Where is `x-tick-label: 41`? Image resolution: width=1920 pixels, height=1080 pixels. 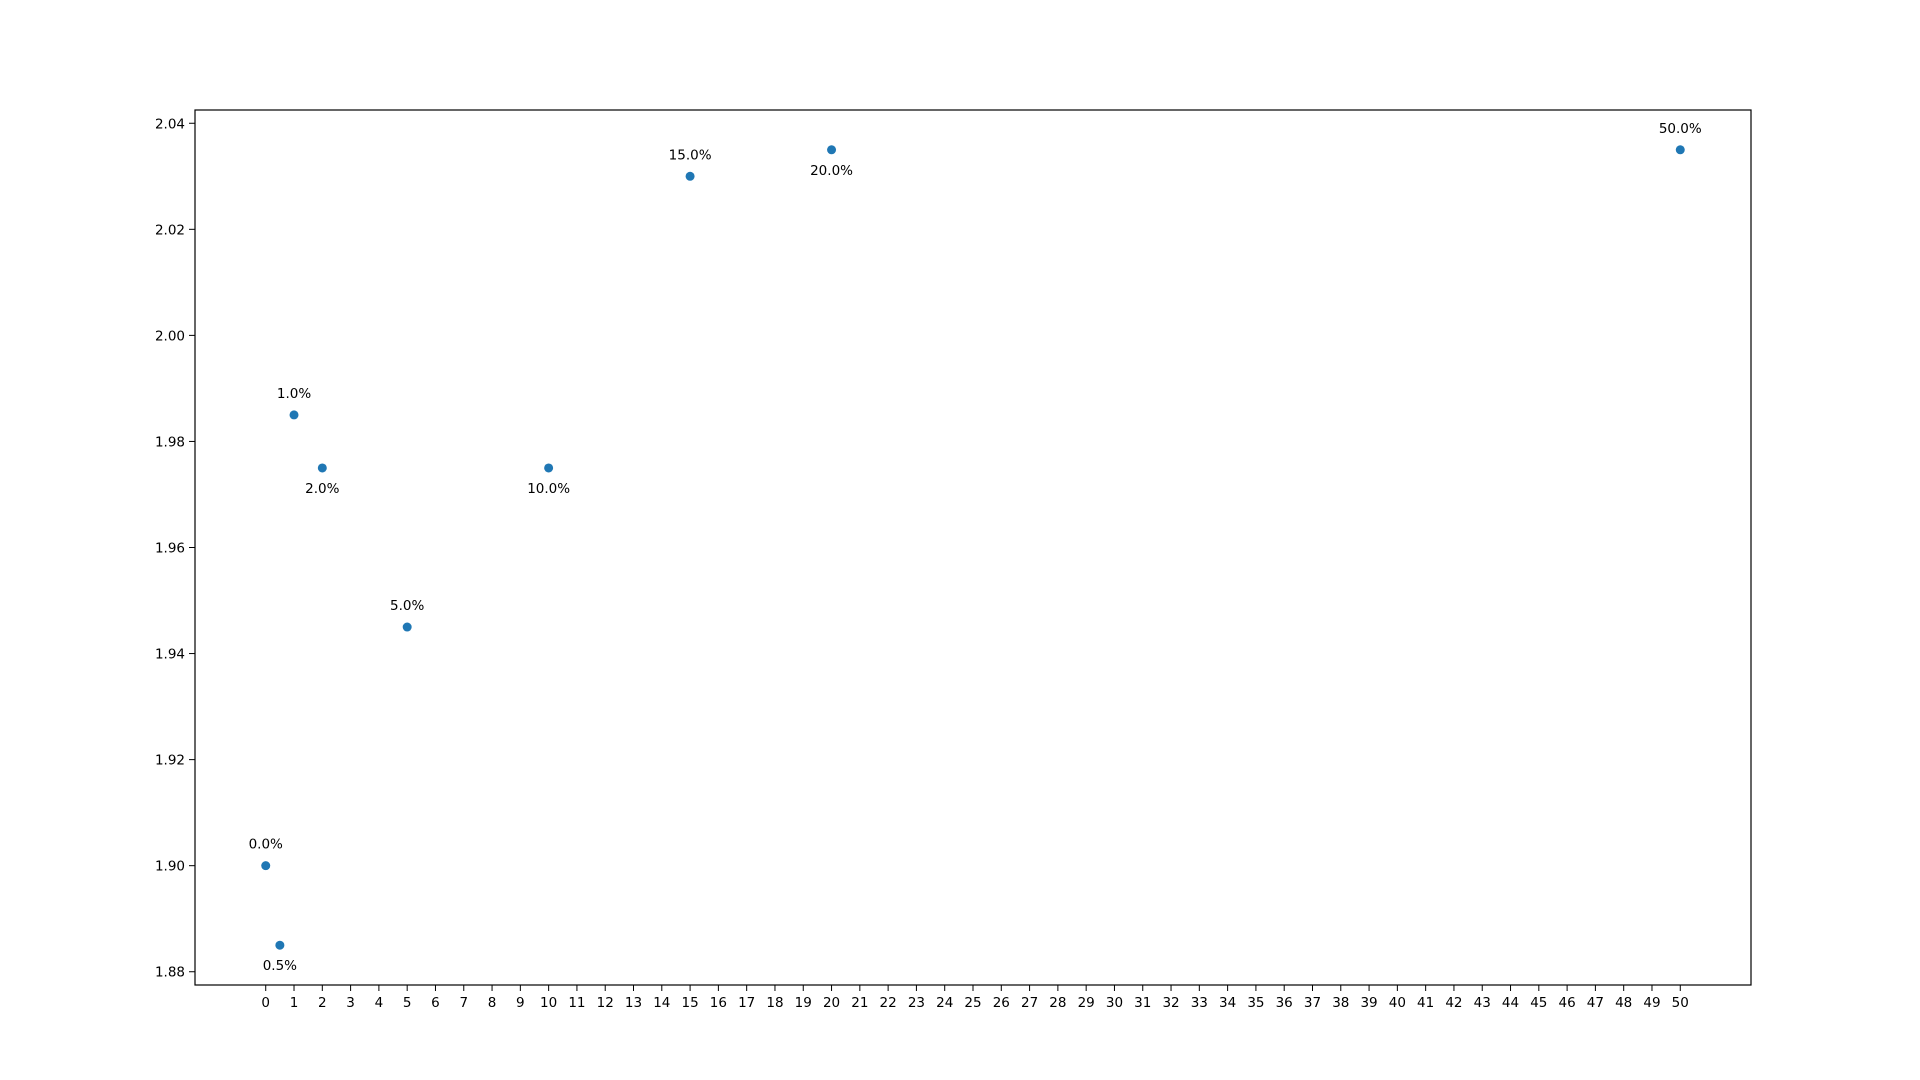 x-tick-label: 41 is located at coordinates (1425, 1003).